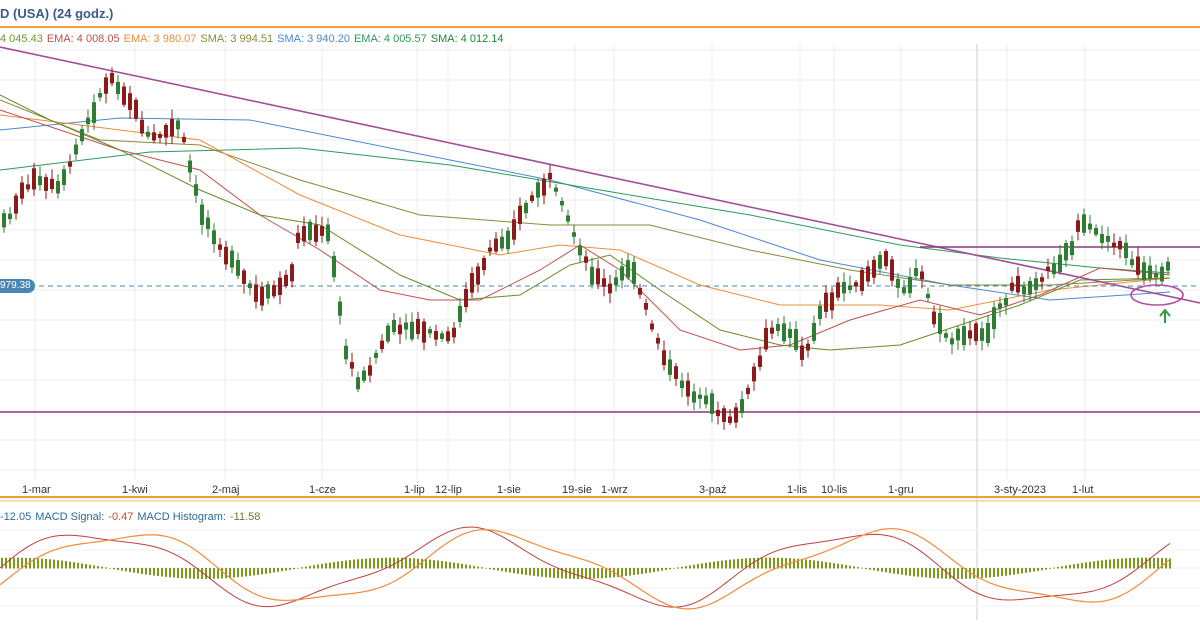 The width and height of the screenshot is (1200, 630). Describe the element at coordinates (237, 39) in the screenshot. I see `legend-item-3: SMA: 3 994.51` at that location.